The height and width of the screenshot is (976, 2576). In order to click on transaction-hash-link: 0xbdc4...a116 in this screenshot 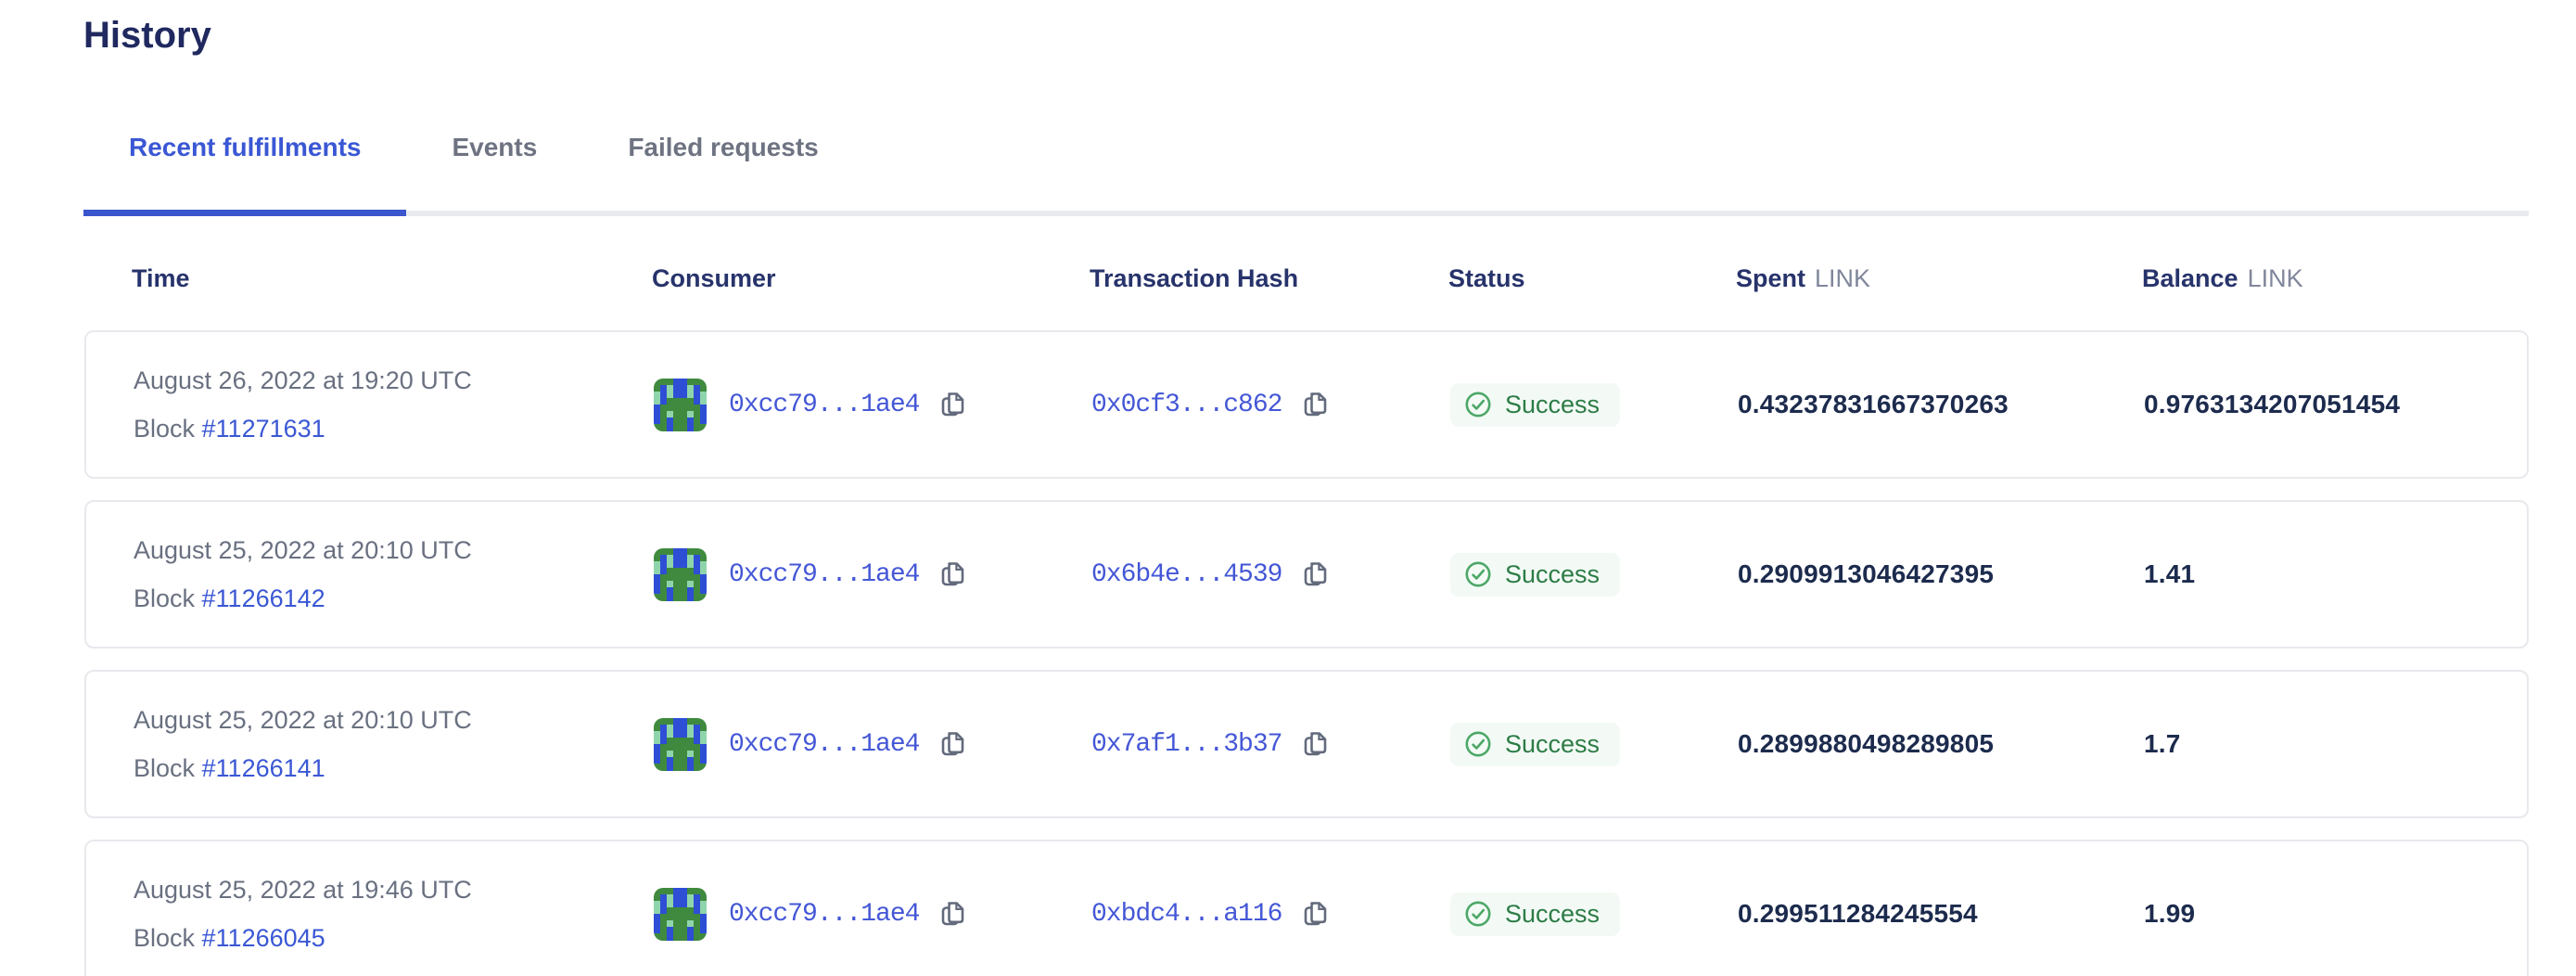, I will do `click(1186, 914)`.